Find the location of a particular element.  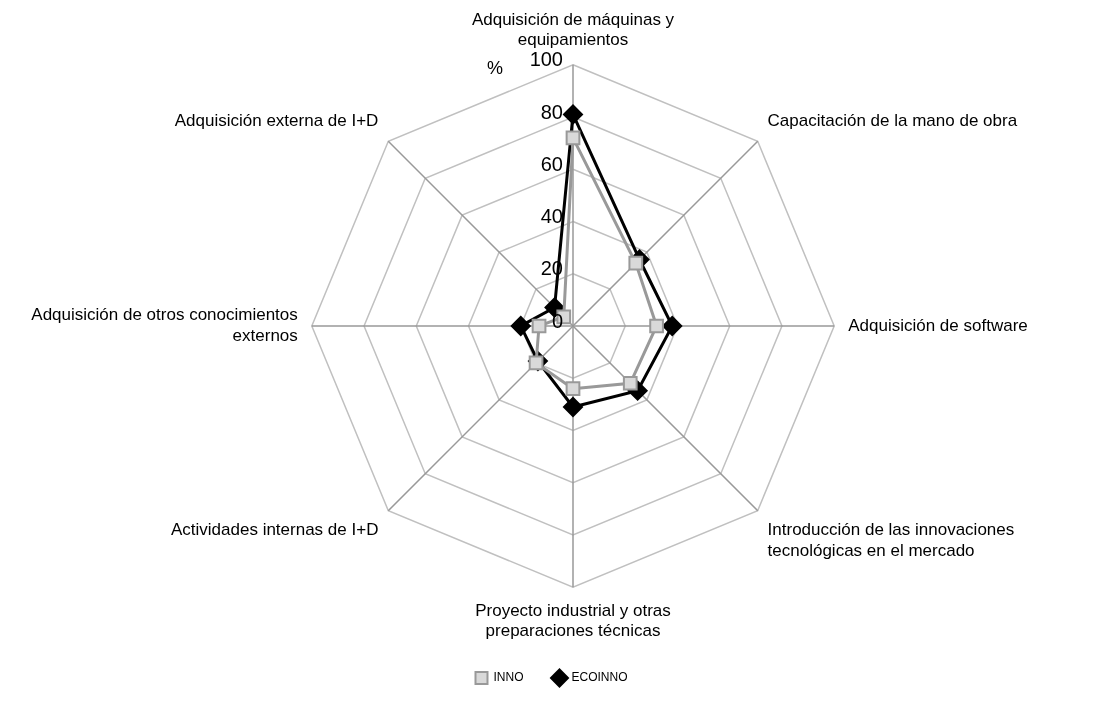

spoke-label: Adquisición de otros conocimientos externos is located at coordinates (164, 325).